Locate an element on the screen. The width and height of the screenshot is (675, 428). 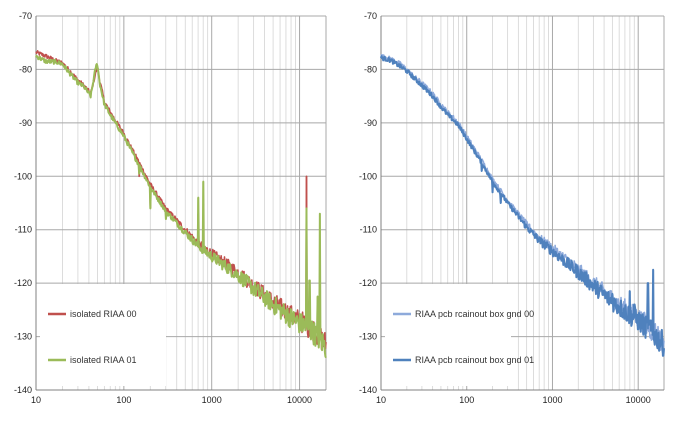
legend-label: RIAA pcb rcainout box gnd 01 is located at coordinates (474, 360).